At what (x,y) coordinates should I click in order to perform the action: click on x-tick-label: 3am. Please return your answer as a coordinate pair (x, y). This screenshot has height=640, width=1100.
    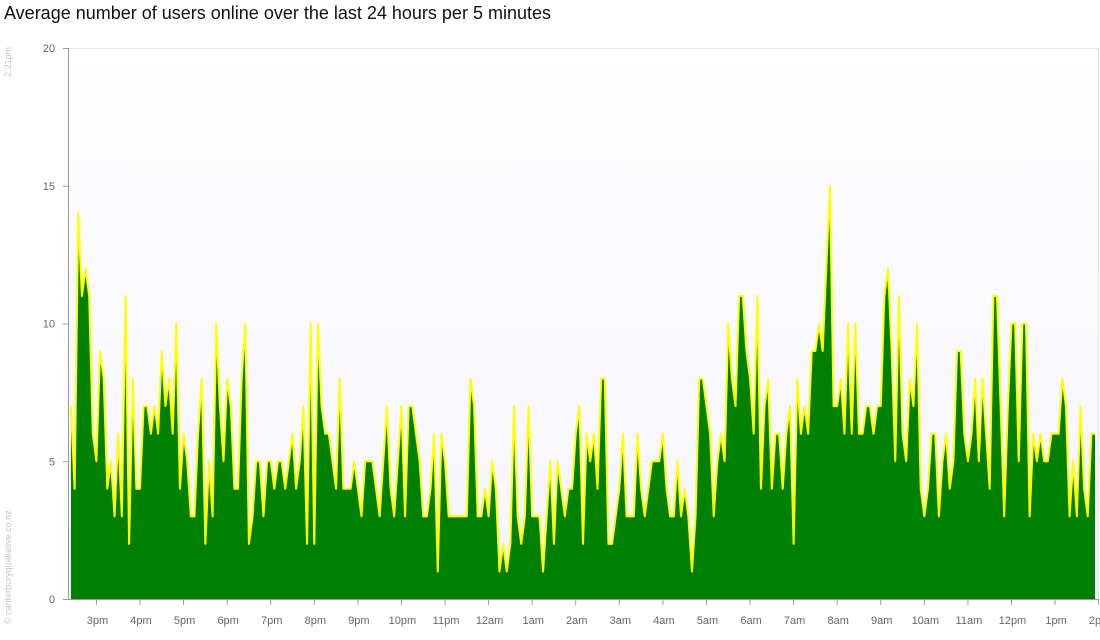
    Looking at the image, I should click on (620, 621).